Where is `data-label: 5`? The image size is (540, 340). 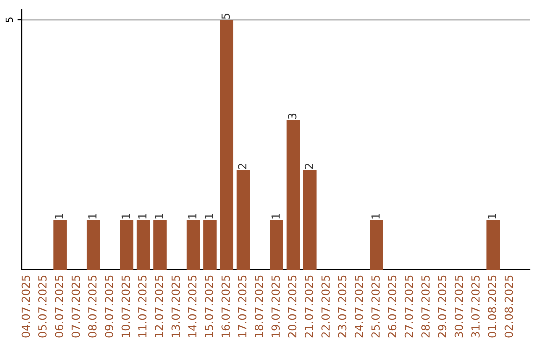 data-label: 5 is located at coordinates (226, 17).